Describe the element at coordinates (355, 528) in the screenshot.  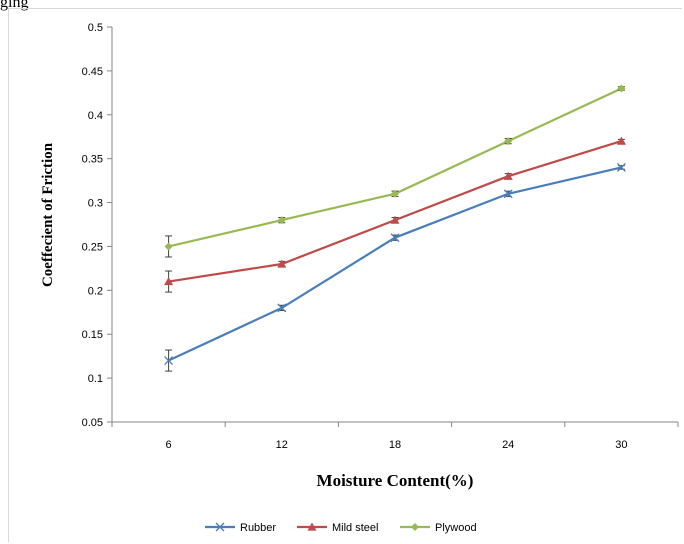
I see `legend-label: Mild steel` at that location.